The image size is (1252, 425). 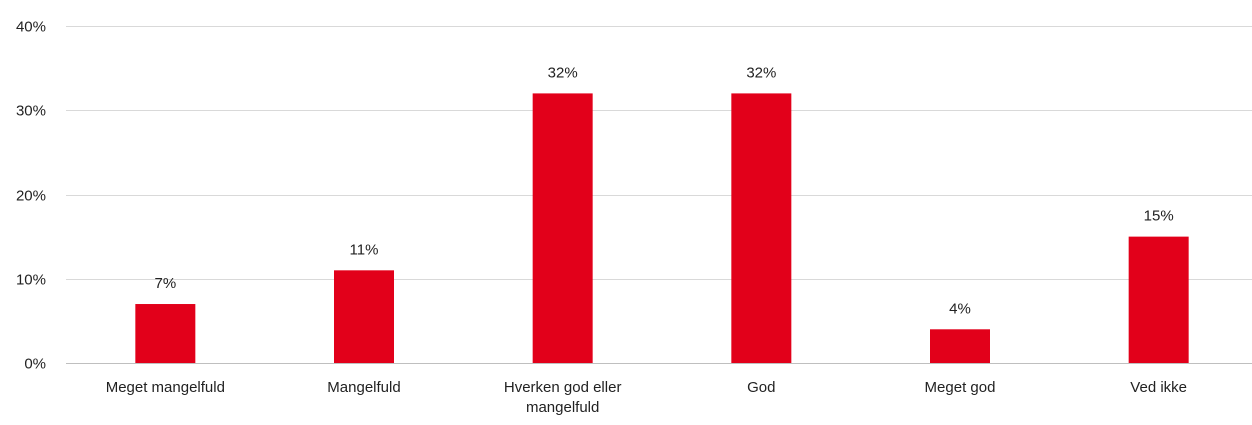 What do you see at coordinates (364, 249) in the screenshot?
I see `data-label: 11%` at bounding box center [364, 249].